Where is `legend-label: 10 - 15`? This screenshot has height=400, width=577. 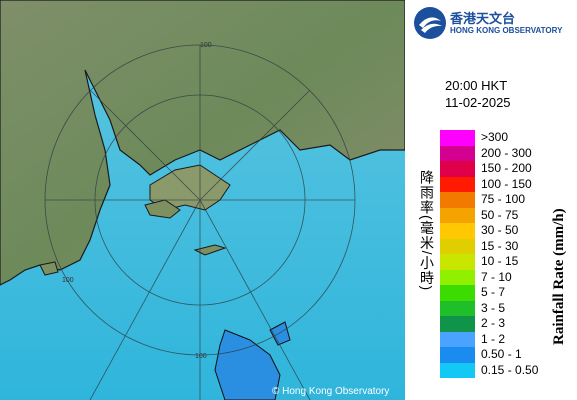 legend-label: 10 - 15 is located at coordinates (500, 261).